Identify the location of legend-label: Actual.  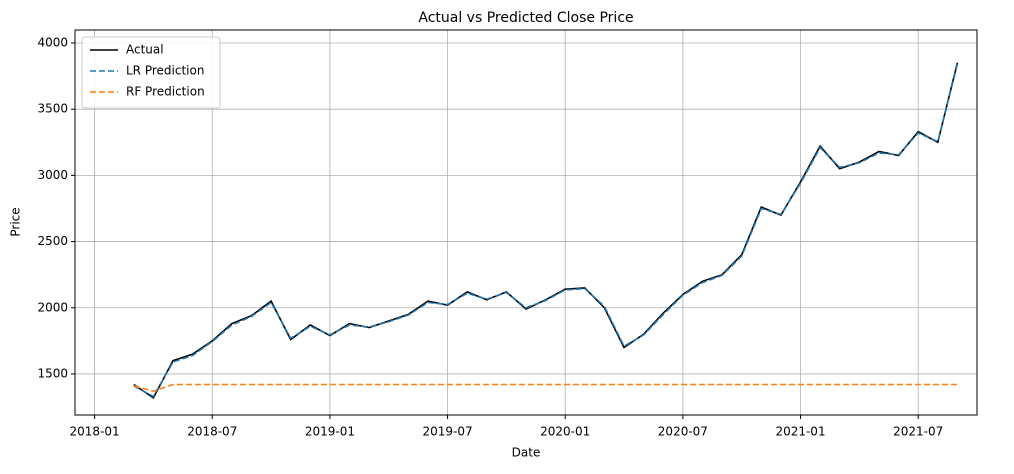
(145, 50).